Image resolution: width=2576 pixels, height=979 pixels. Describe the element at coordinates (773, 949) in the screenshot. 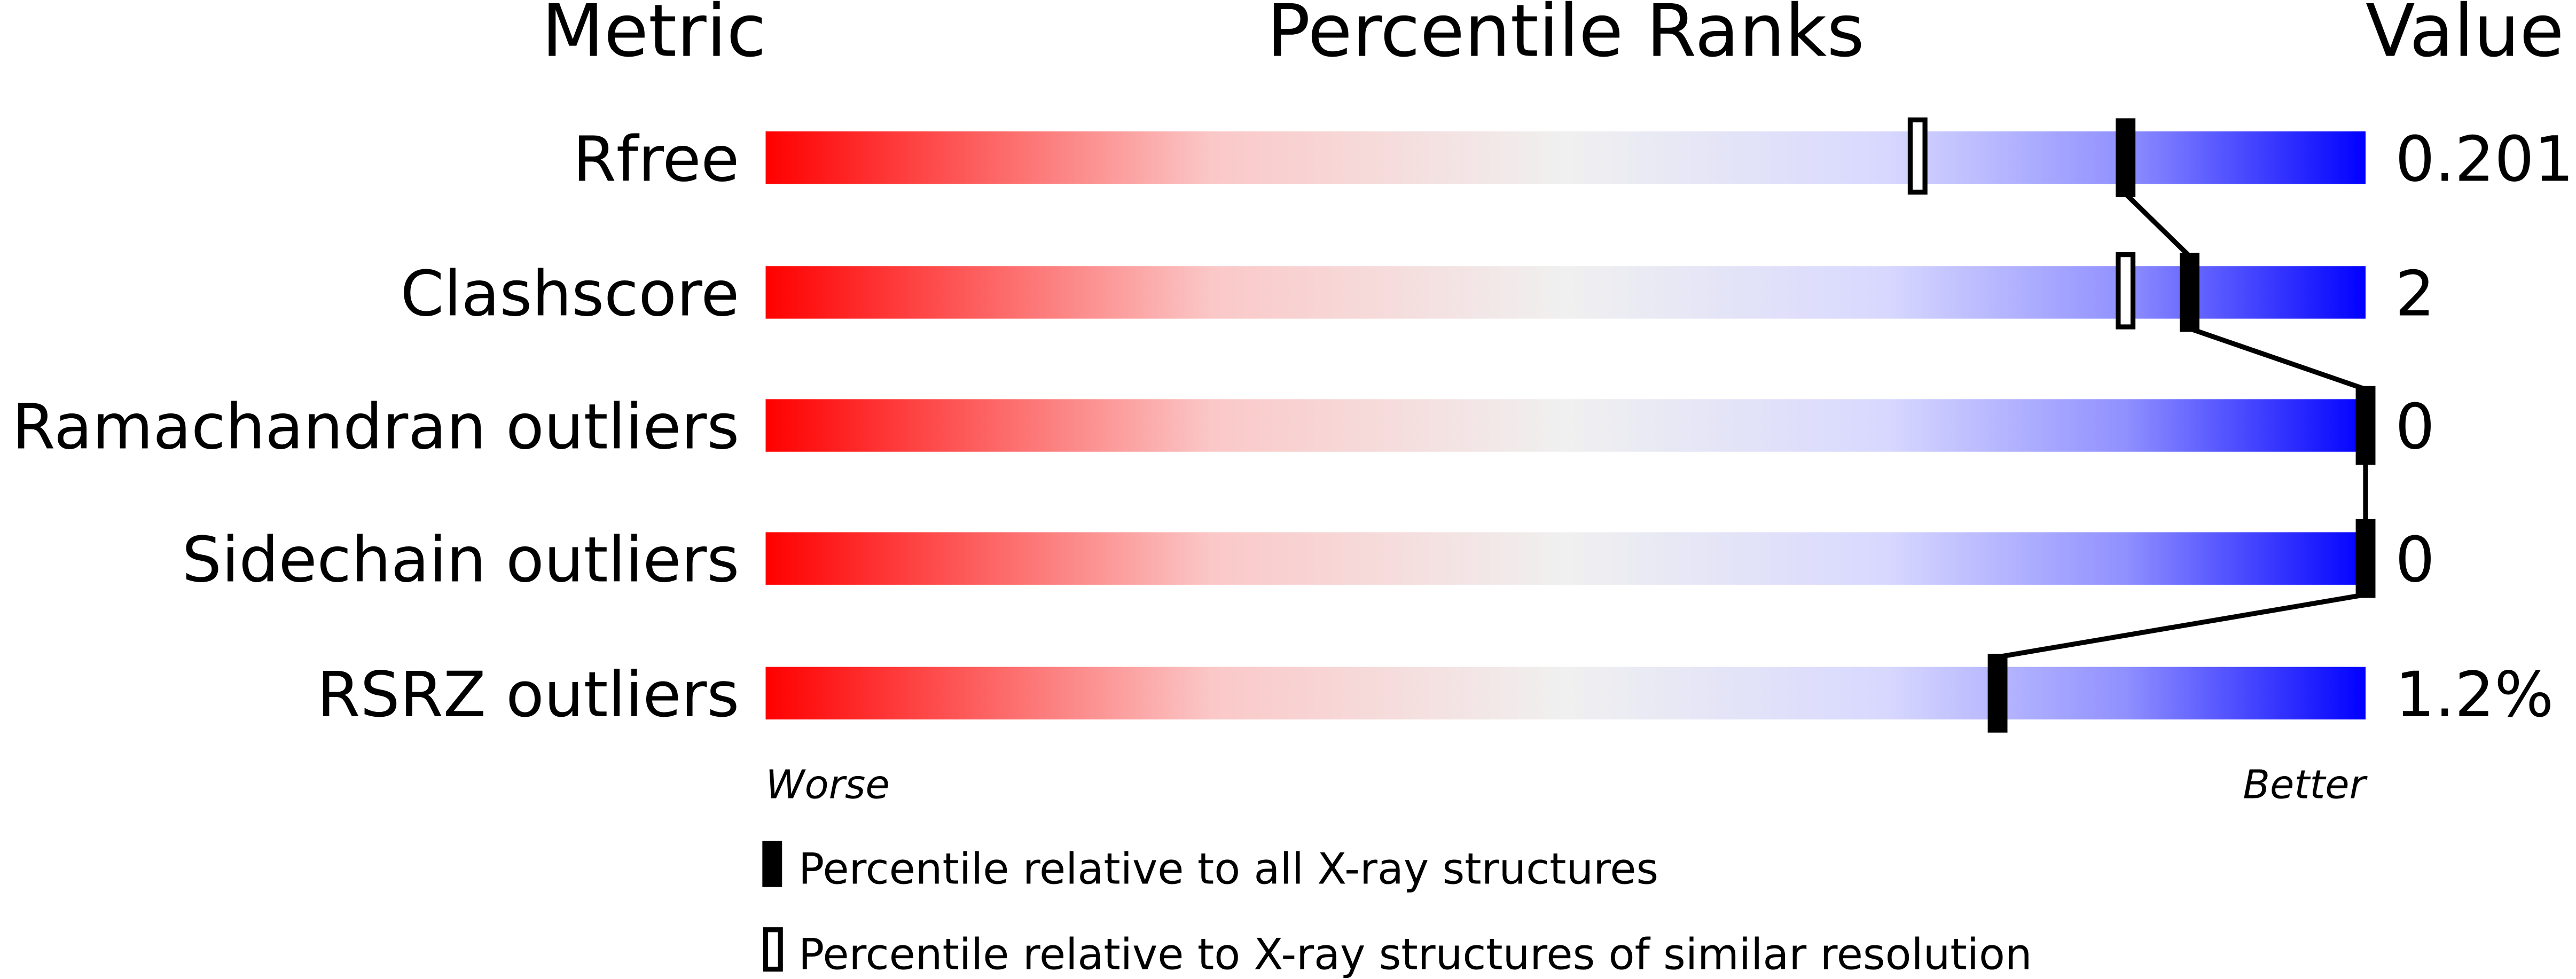

I see `legend-open-marker` at that location.